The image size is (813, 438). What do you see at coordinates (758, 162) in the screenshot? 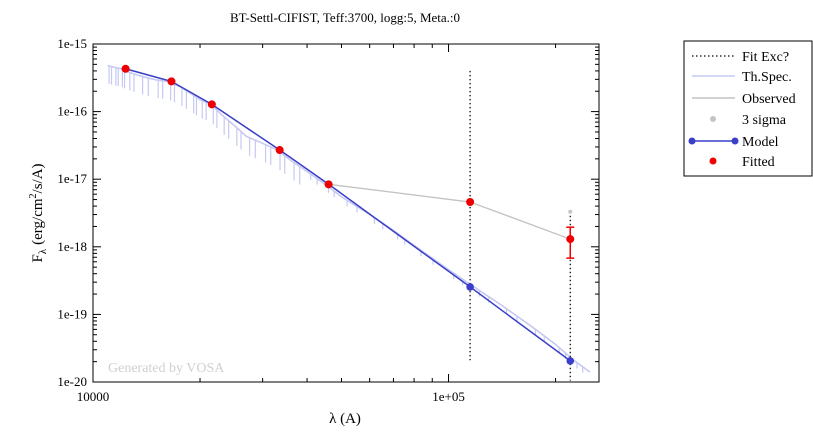
I see `legend-label-fitted: Fitted` at bounding box center [758, 162].